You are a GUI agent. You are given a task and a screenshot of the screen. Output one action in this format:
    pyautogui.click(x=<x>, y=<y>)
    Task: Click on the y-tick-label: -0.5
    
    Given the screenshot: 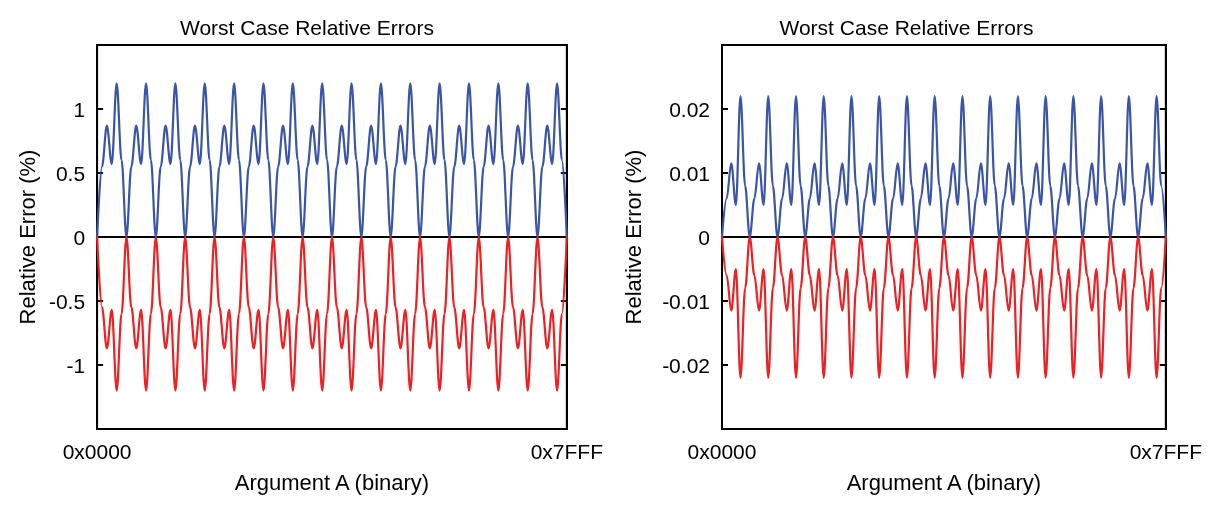 What is the action you would take?
    pyautogui.click(x=67, y=301)
    